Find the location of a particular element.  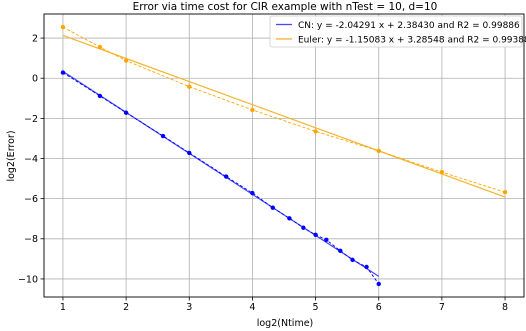

x-tick-label: 3 is located at coordinates (189, 307).